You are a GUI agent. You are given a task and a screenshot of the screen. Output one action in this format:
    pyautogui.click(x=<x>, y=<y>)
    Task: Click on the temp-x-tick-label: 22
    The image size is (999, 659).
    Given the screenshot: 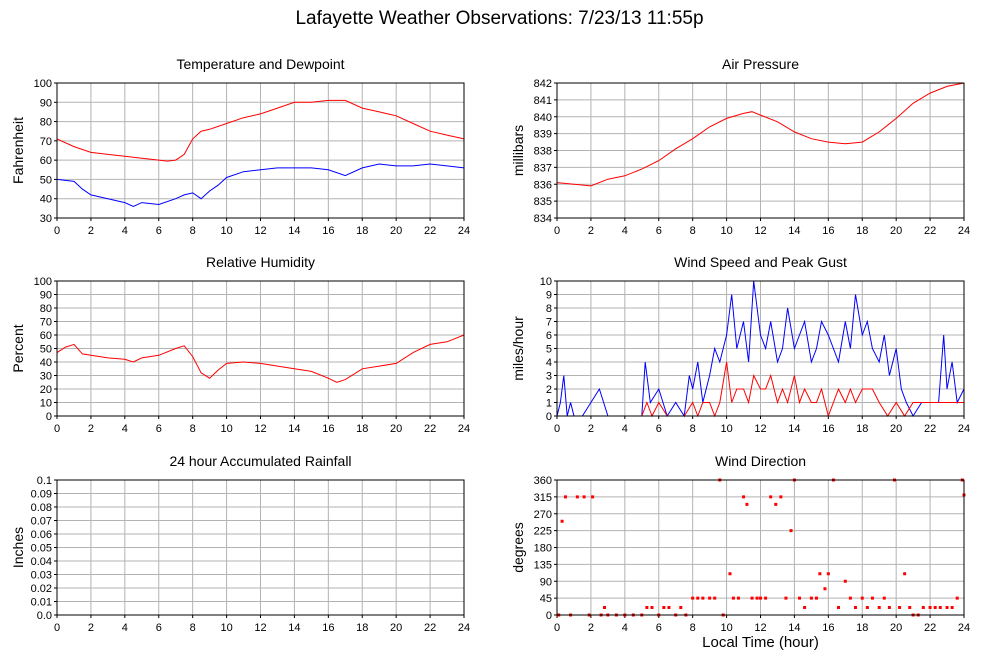 What is the action you would take?
    pyautogui.click(x=430, y=231)
    